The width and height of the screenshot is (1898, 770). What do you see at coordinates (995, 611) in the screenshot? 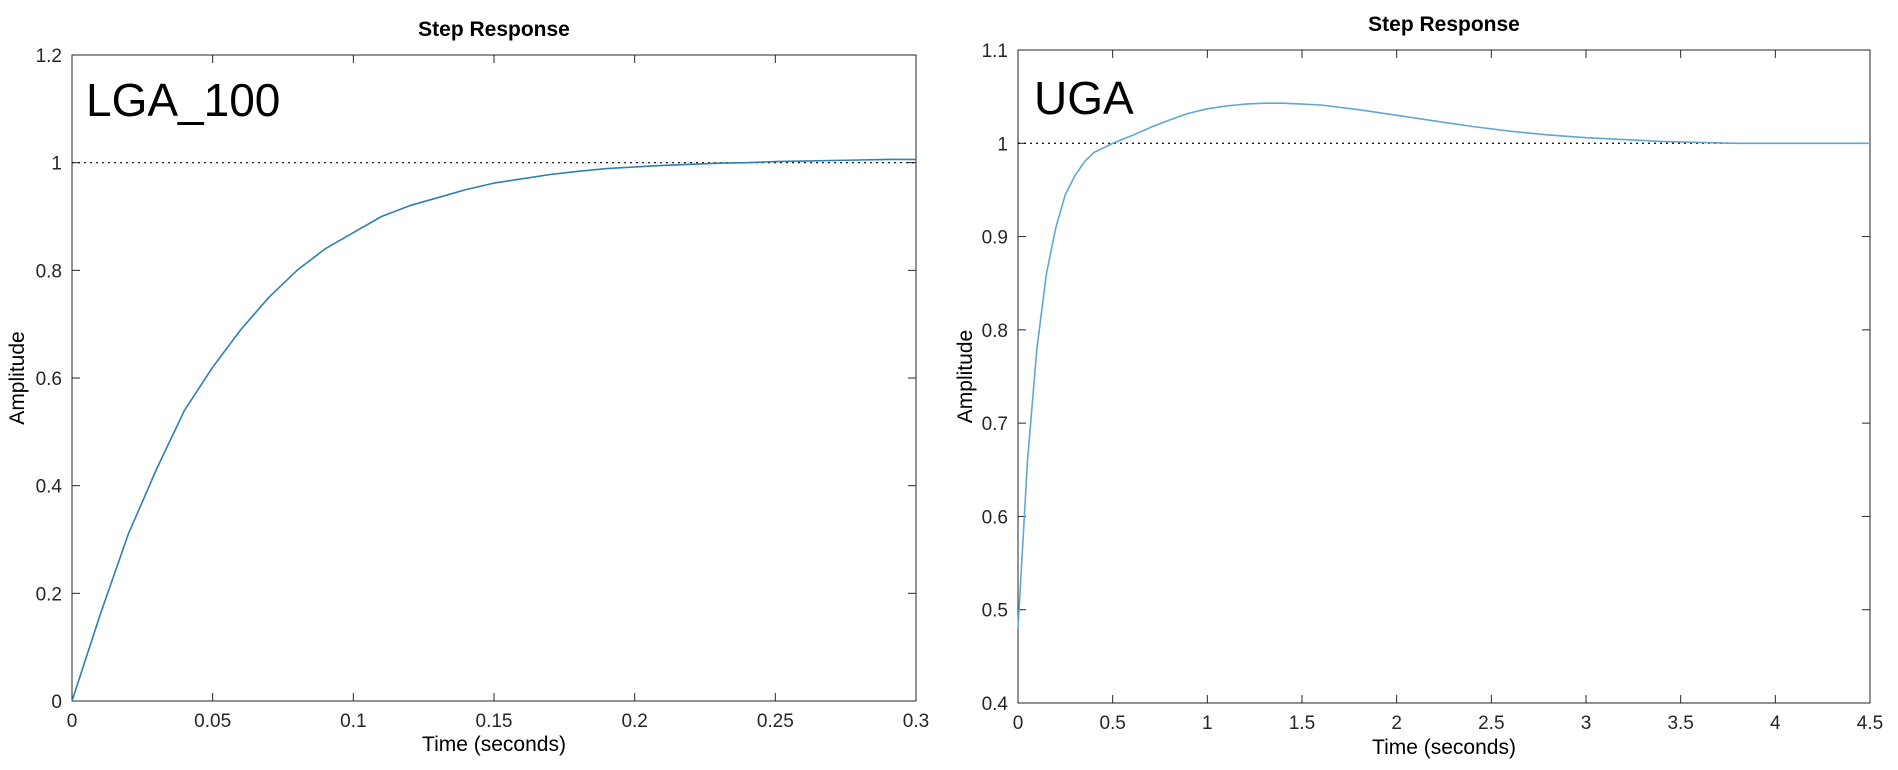
I see `y-tick-label: 0.5` at bounding box center [995, 611].